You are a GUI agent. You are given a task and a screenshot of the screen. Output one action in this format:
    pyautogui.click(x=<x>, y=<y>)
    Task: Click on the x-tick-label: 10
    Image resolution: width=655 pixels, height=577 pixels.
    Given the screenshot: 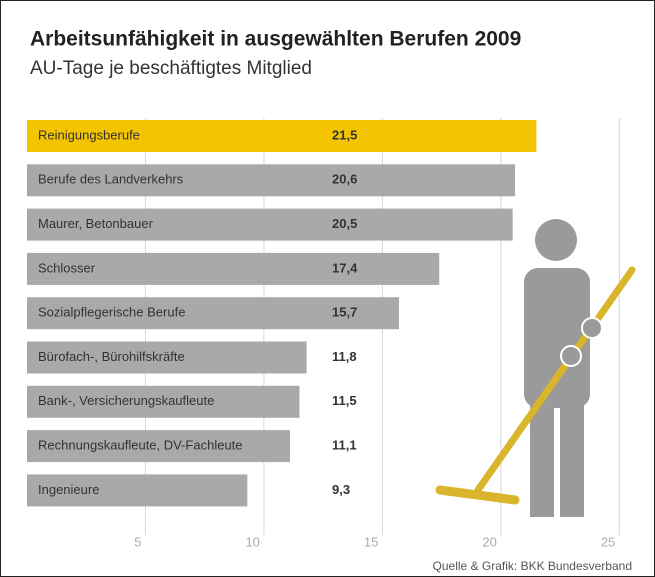 What is the action you would take?
    pyautogui.click(x=252, y=541)
    